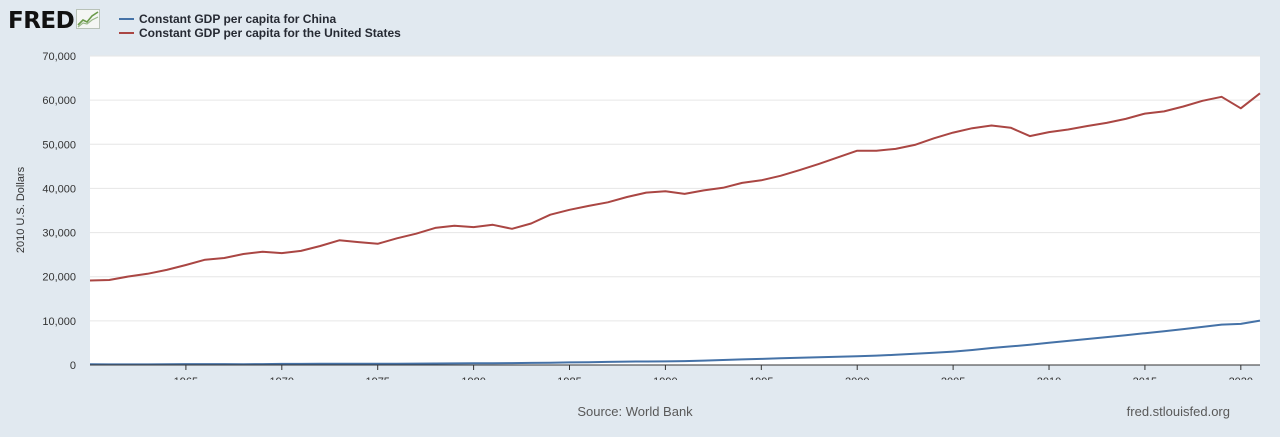 The height and width of the screenshot is (437, 1280). Describe the element at coordinates (126, 19) in the screenshot. I see `legend-swatch-china` at that location.